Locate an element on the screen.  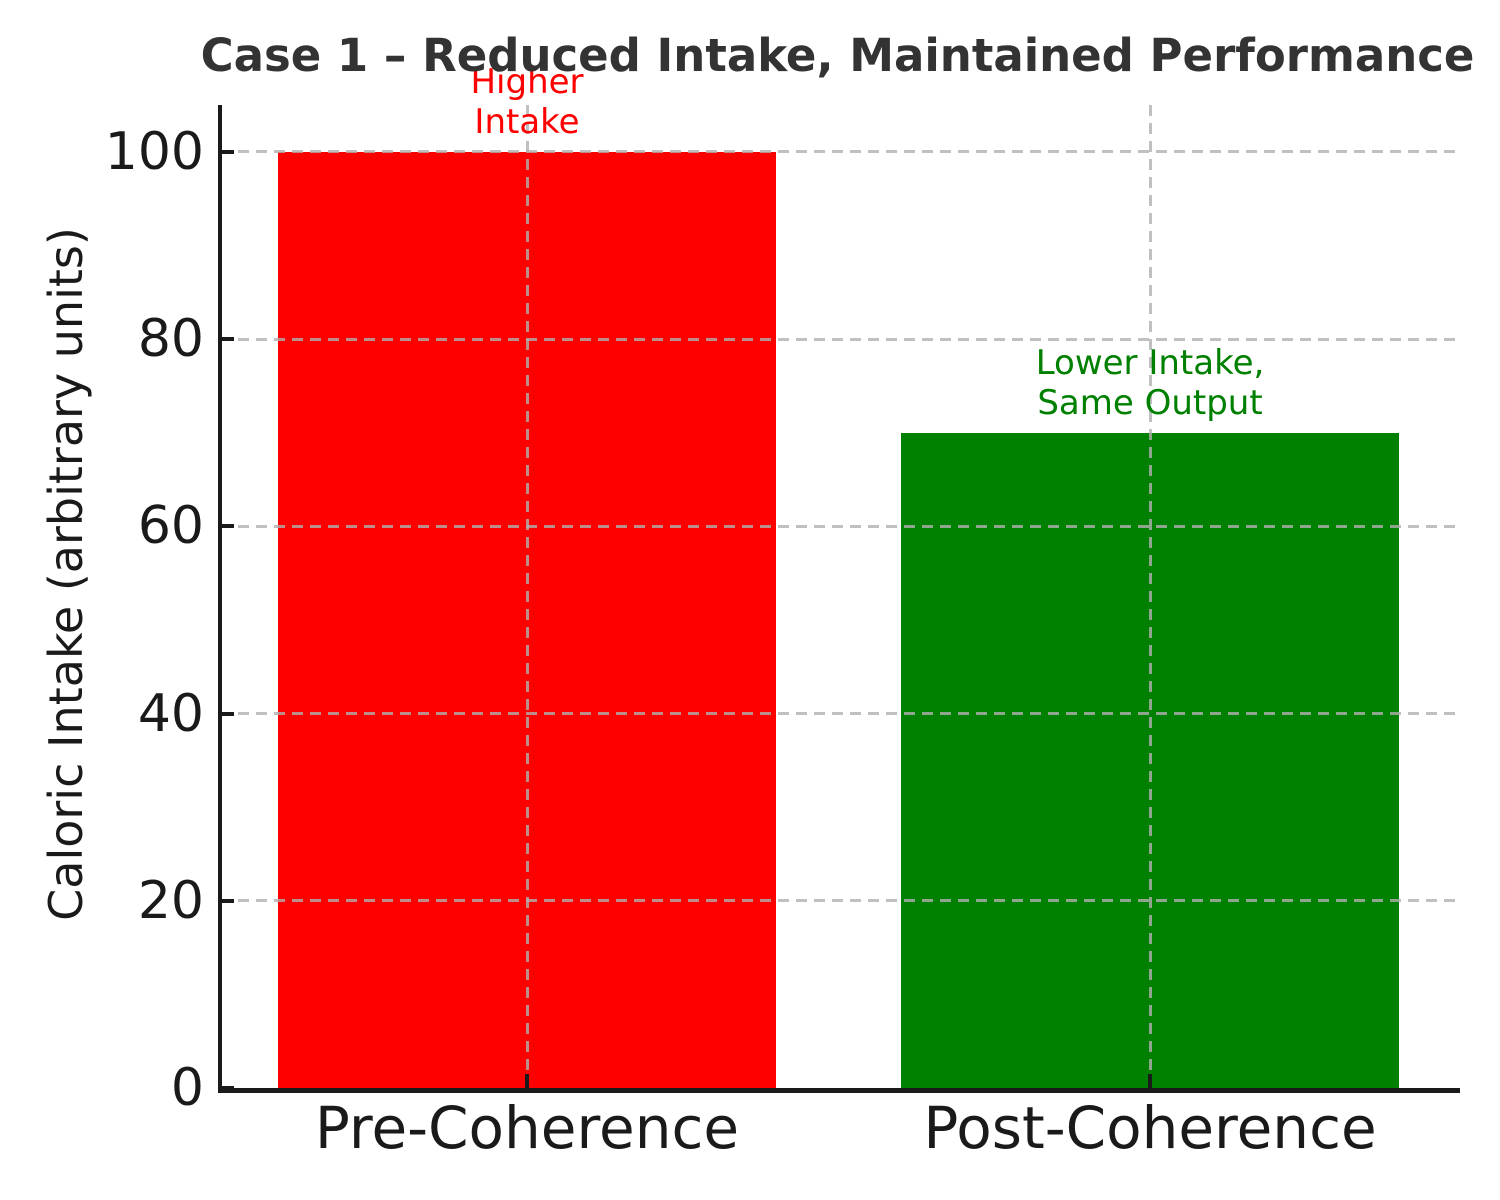
y-tick-label-60: 60 is located at coordinates (170, 526).